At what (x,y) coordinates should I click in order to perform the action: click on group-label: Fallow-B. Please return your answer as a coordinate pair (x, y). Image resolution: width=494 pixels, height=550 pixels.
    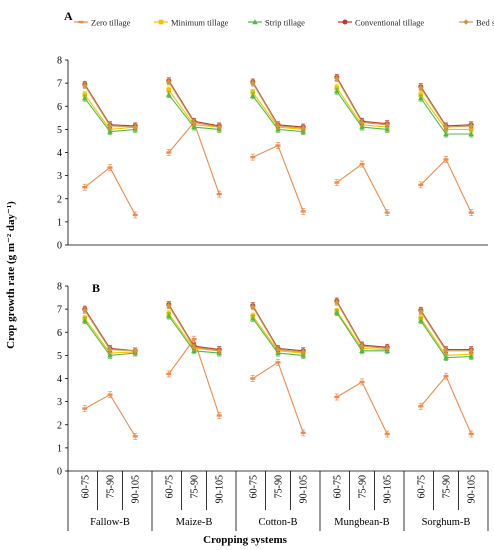
    Looking at the image, I should click on (110, 522).